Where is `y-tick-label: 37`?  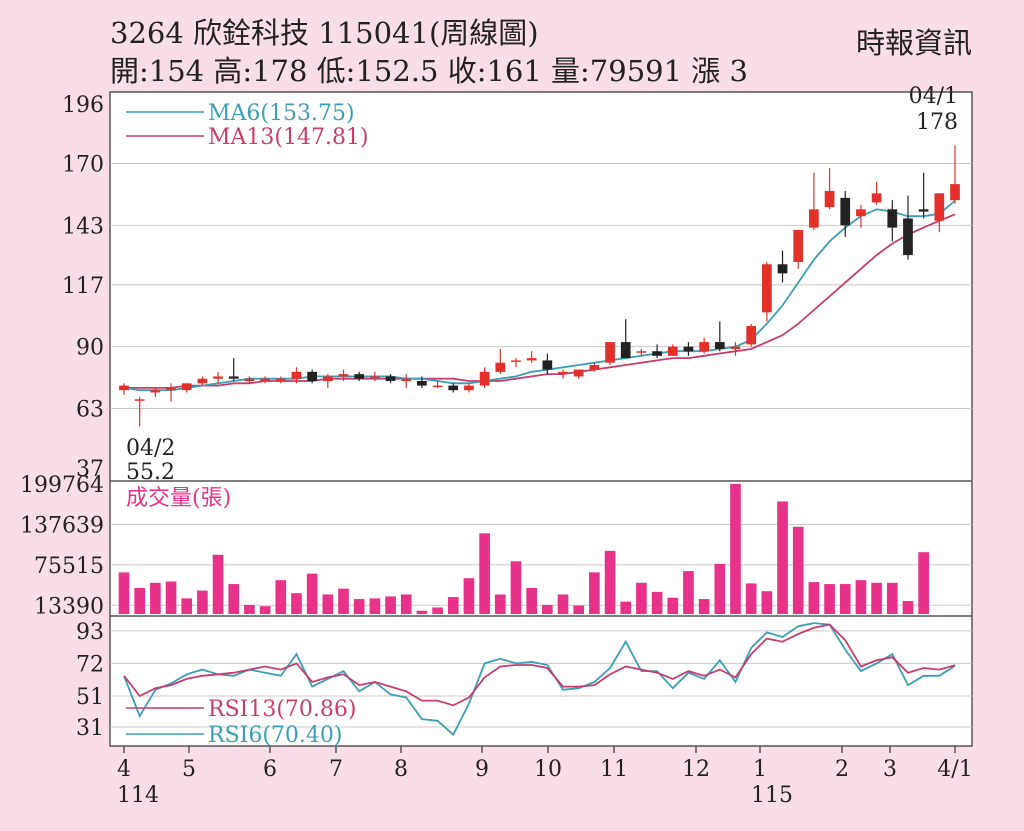
y-tick-label: 37 is located at coordinates (90, 469).